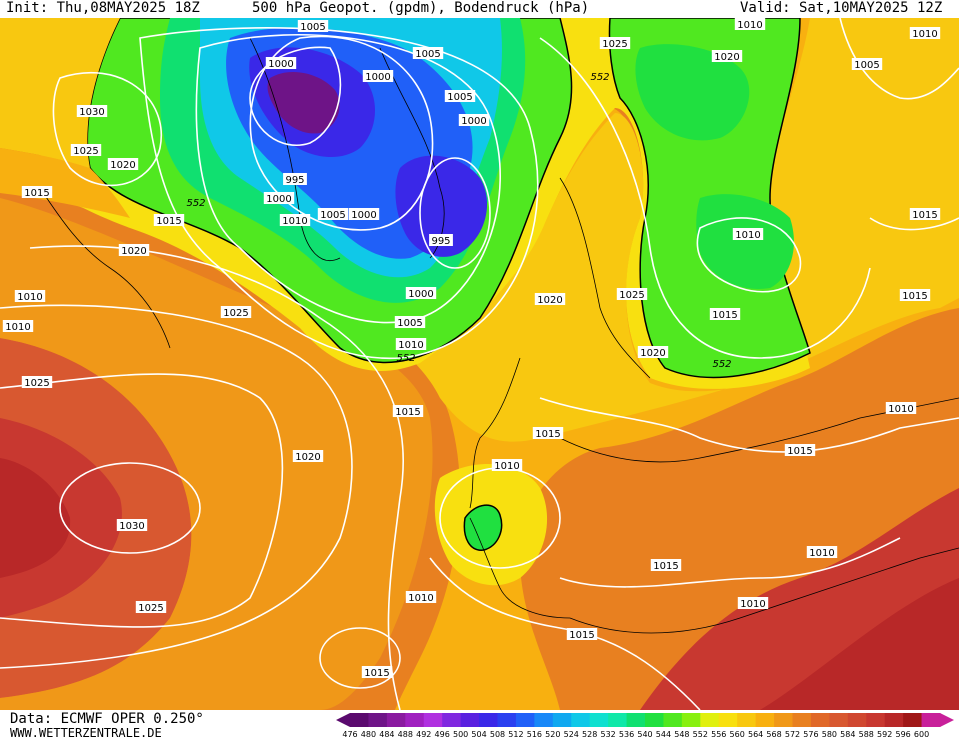 The image size is (959, 741). I want to click on scale-label: 516, so click(534, 734).